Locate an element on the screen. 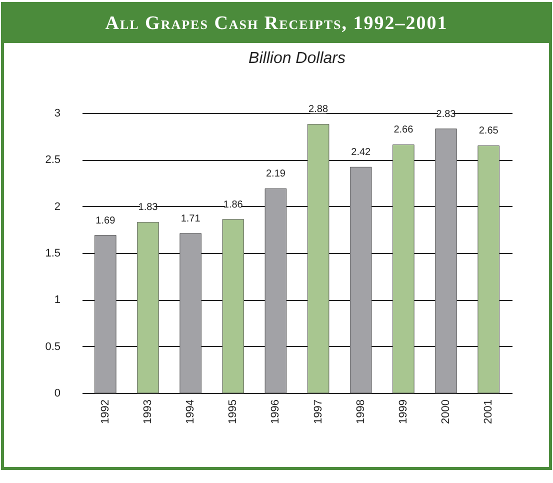 The image size is (553, 483). data-label: 1.86 is located at coordinates (233, 204).